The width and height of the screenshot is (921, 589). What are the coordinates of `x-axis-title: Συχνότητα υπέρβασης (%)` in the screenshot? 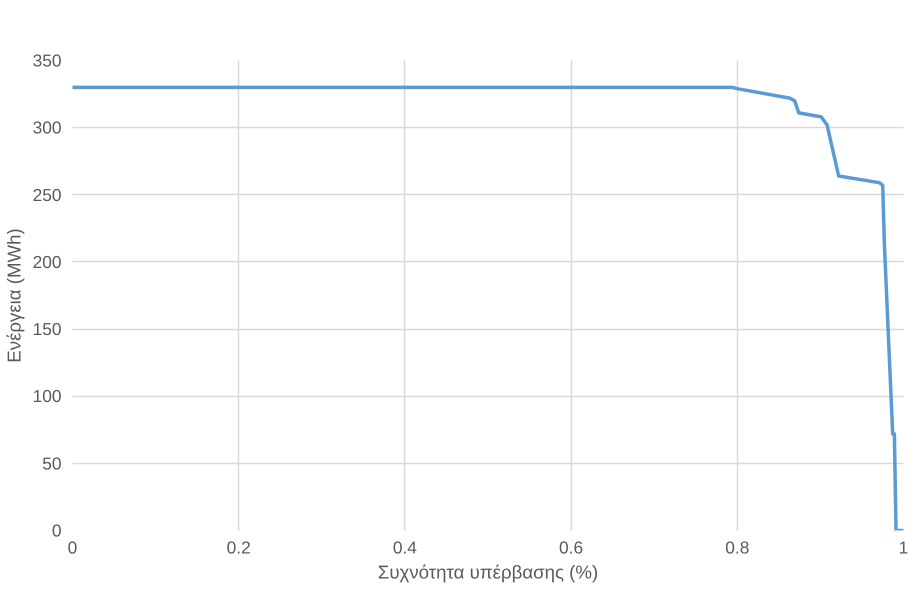 It's located at (488, 572).